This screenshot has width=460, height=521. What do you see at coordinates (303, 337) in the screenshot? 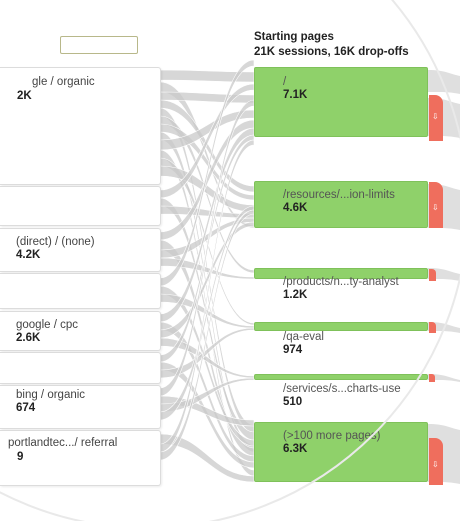
I see `page-label-4: /qa-eval` at bounding box center [303, 337].